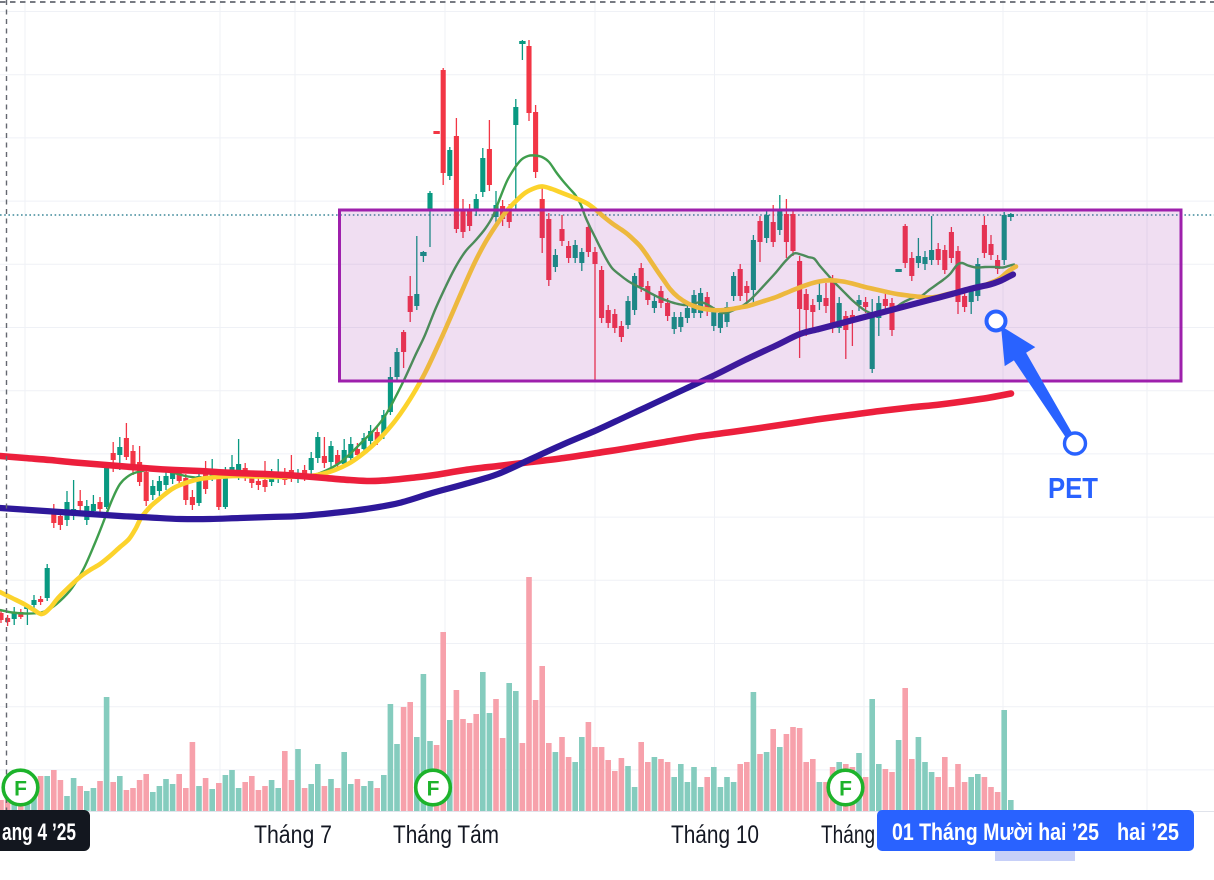  Describe the element at coordinates (1148, 832) in the screenshot. I see `svg-text: hai ’25` at that location.